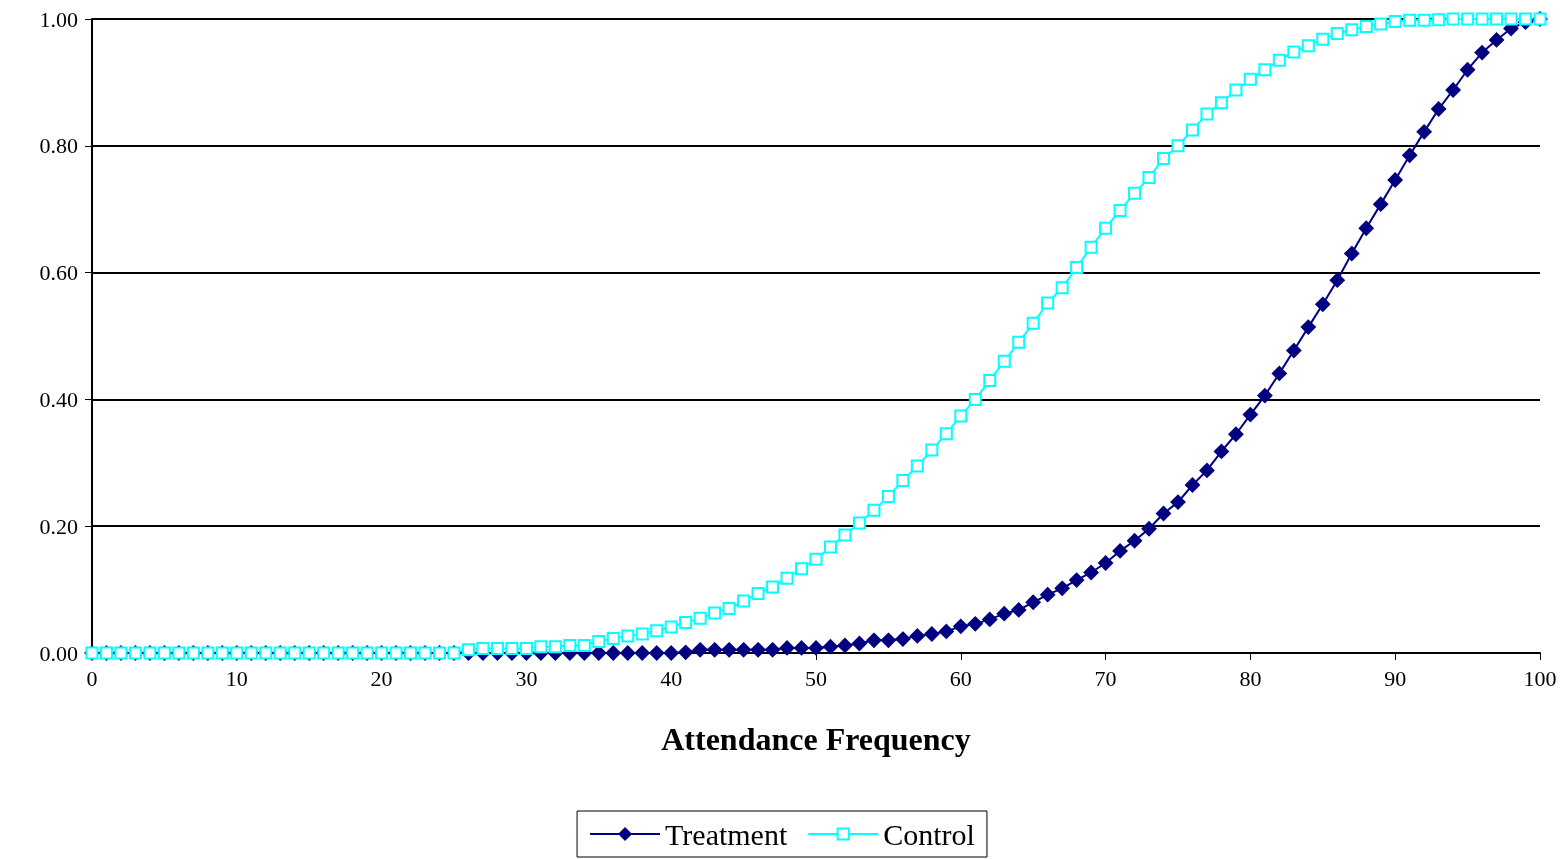 The height and width of the screenshot is (859, 1564). What do you see at coordinates (671, 678) in the screenshot?
I see `x-tick-label: 40` at bounding box center [671, 678].